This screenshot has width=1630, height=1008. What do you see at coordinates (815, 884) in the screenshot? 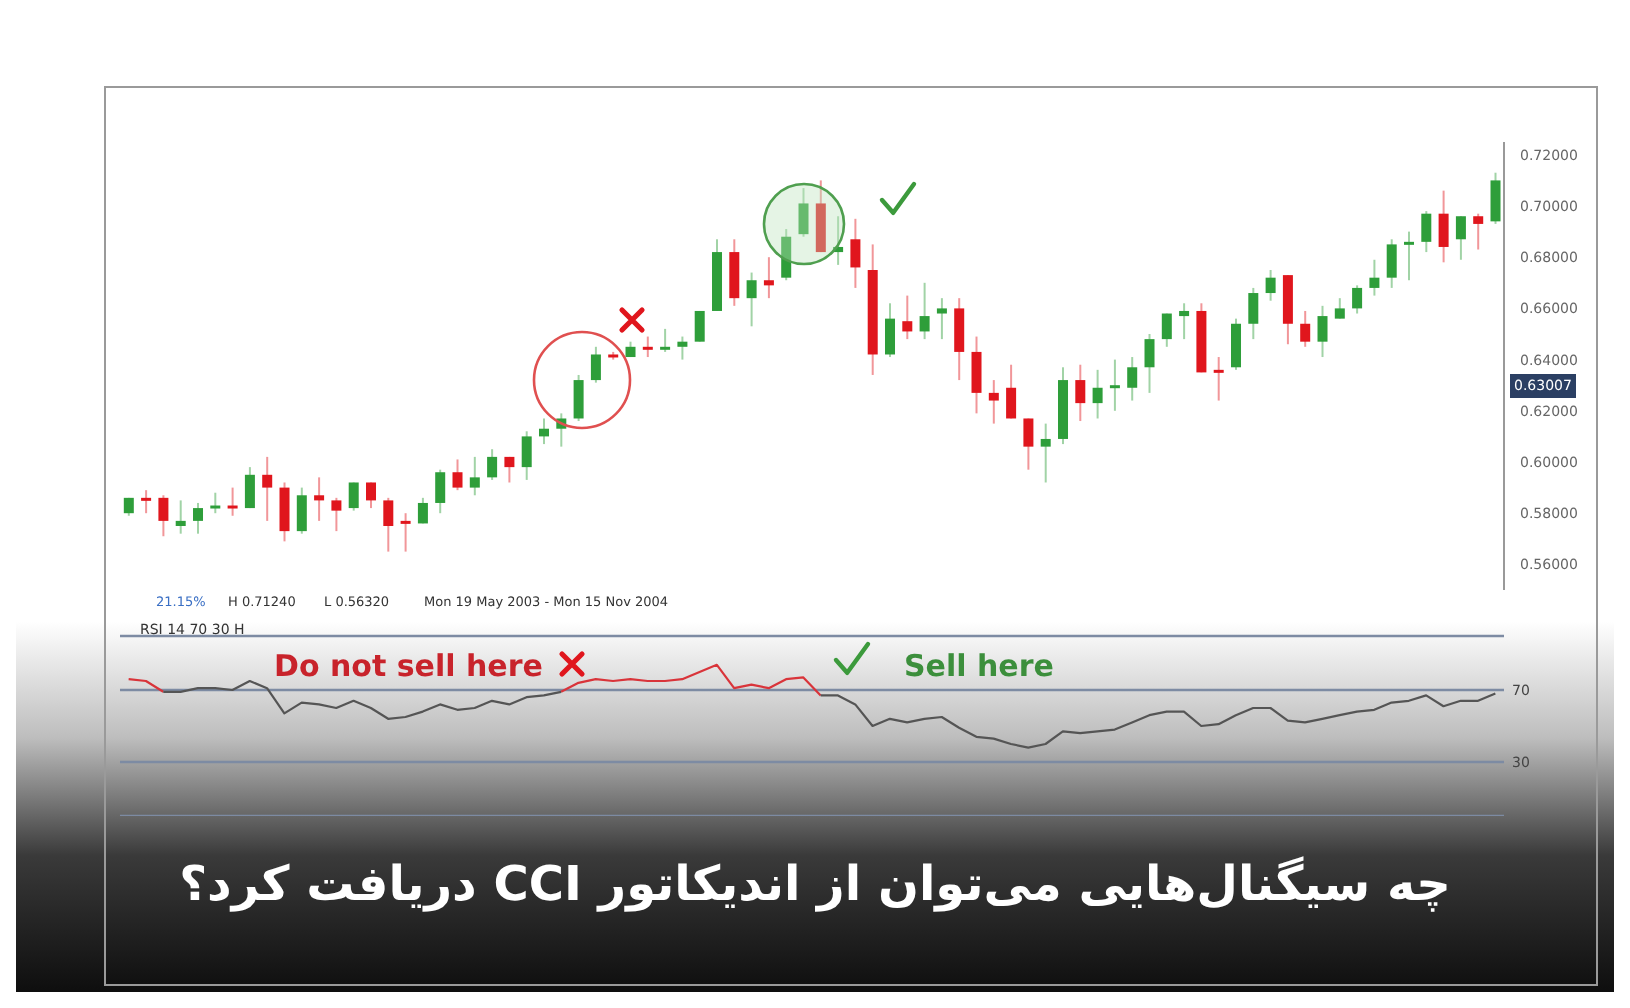
I see `text: چه سیگنال‌هایی می‌توان از اندیکاتور CCI دریافت کرد؟` at bounding box center [815, 884].